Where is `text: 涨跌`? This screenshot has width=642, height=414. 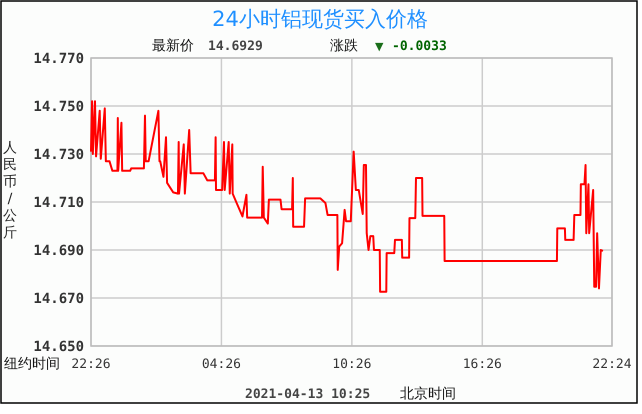
text: 涨跌 is located at coordinates (344, 46).